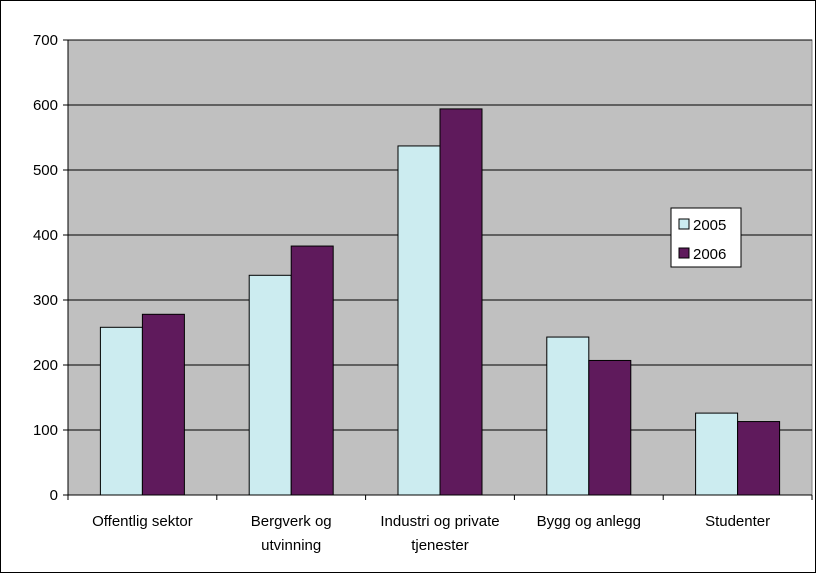 Image resolution: width=816 pixels, height=573 pixels. Describe the element at coordinates (709, 254) in the screenshot. I see `legend-label: 2006` at that location.